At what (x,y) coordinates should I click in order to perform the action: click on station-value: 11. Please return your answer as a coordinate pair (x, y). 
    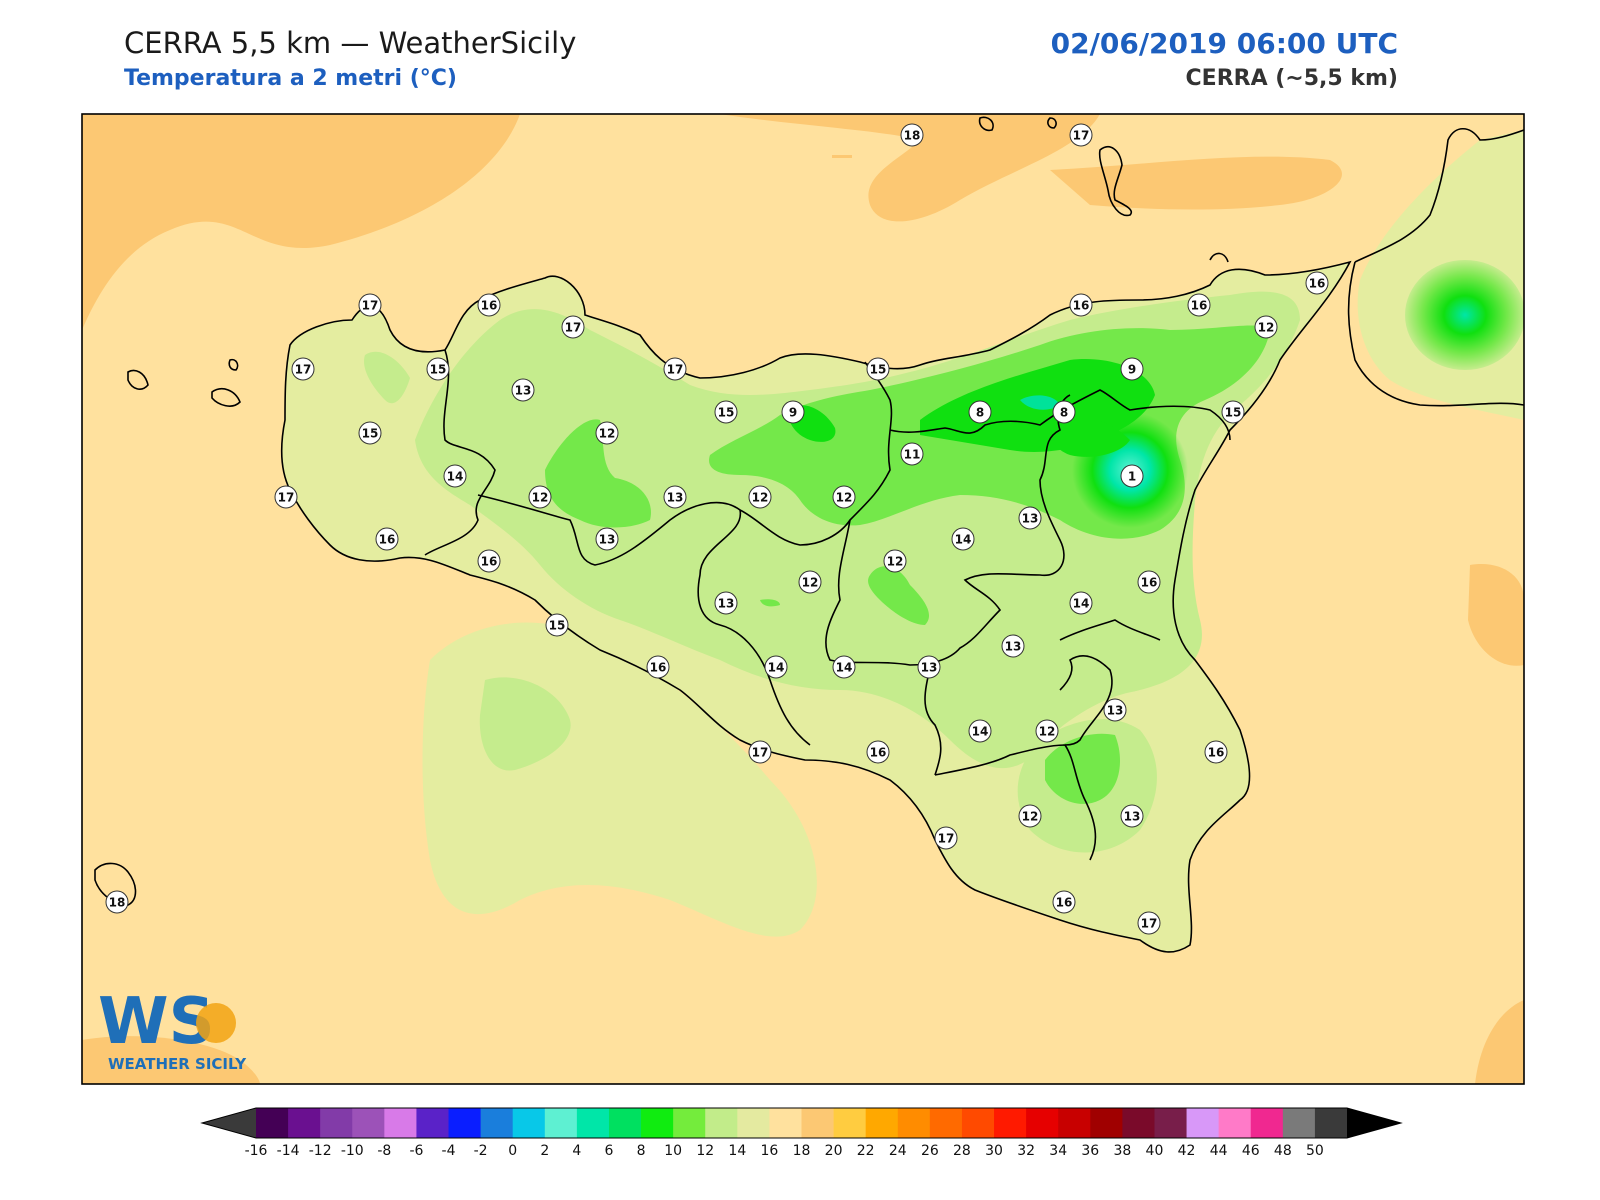
    Looking at the image, I should click on (912, 455).